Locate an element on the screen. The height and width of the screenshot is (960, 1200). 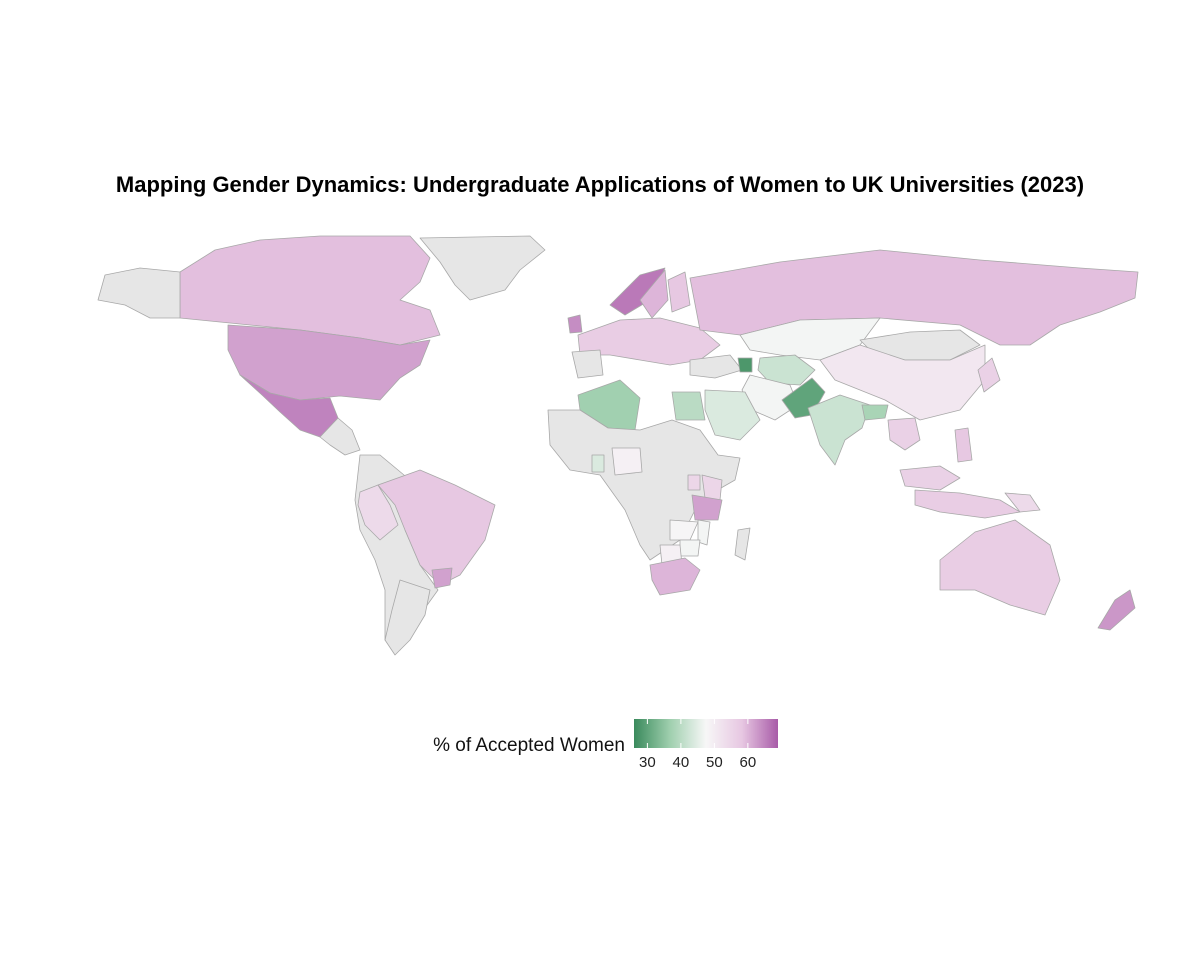
country-alaska is located at coordinates (139, 293).